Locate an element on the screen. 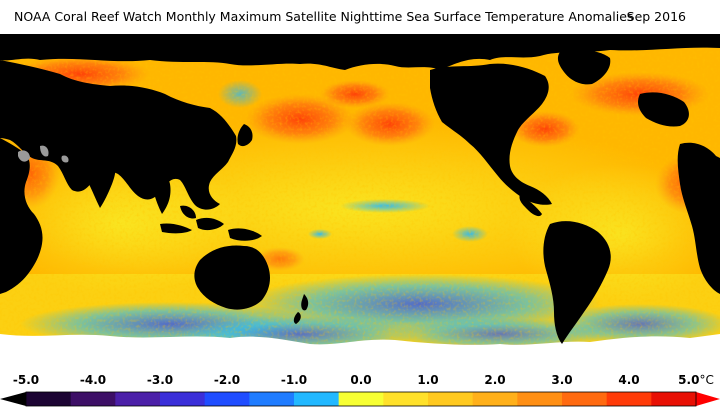 The image size is (720, 411). legend-tick-label: -3.0 is located at coordinates (160, 380).